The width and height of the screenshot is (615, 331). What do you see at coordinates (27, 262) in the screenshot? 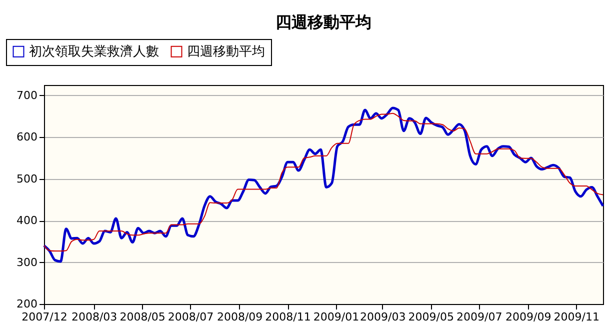
I see `y-tick-label: 300` at bounding box center [27, 262].